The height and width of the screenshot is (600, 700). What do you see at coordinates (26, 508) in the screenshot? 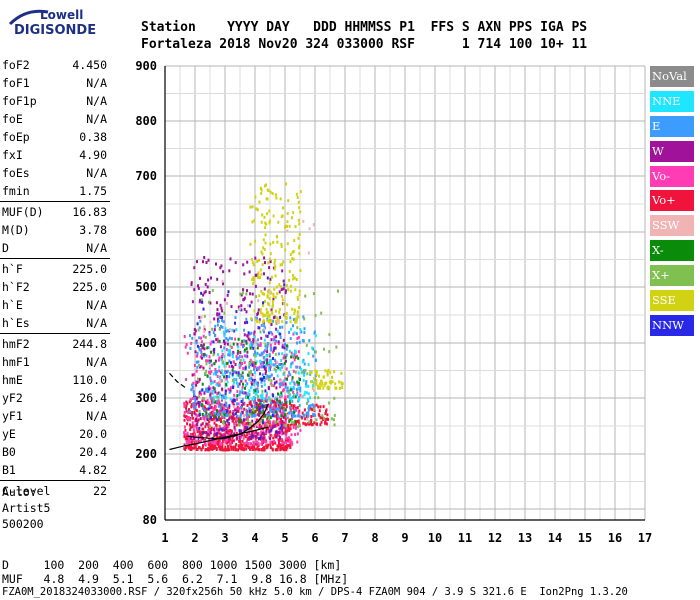
I see `autoscaling-info: Auto: Artist5 500200` at bounding box center [26, 508].